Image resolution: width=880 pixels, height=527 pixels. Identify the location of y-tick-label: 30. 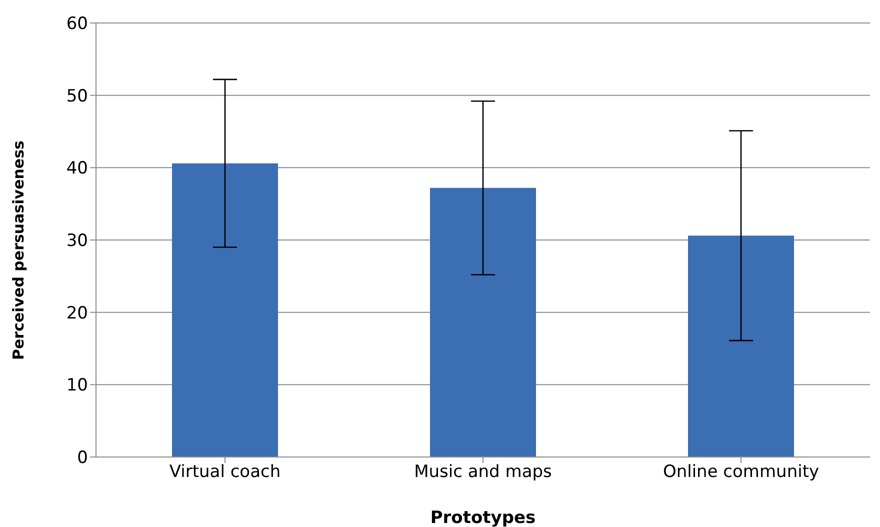
(77, 241).